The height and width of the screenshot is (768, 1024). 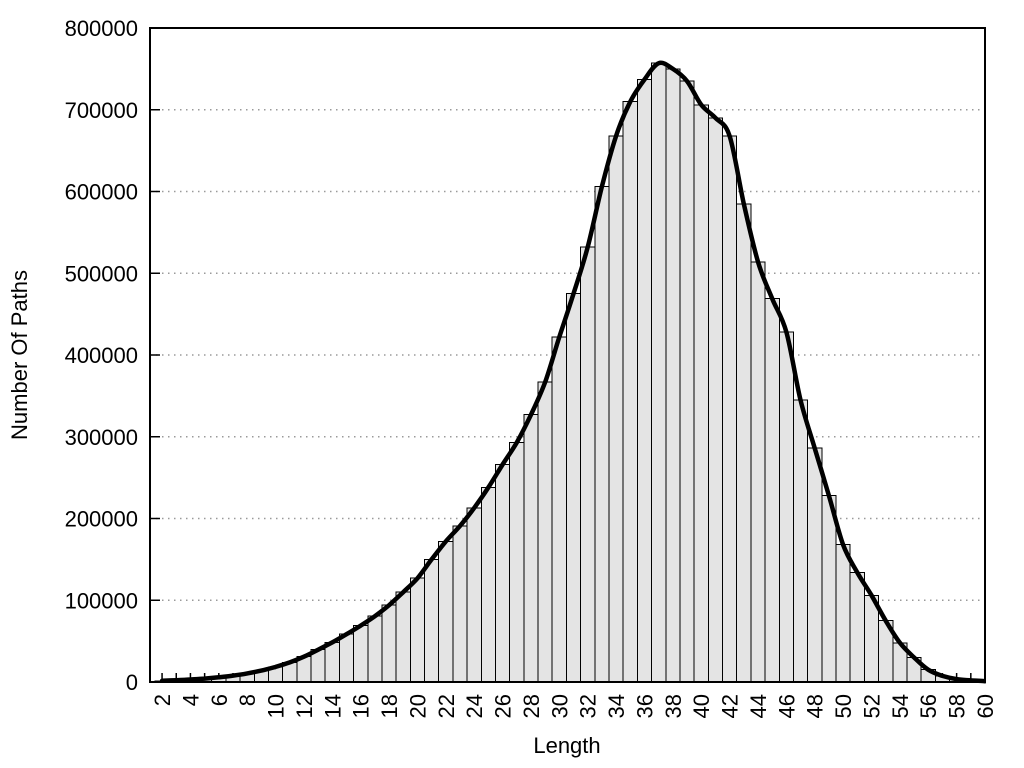 I want to click on x-tick-label: 8, so click(x=247, y=700).